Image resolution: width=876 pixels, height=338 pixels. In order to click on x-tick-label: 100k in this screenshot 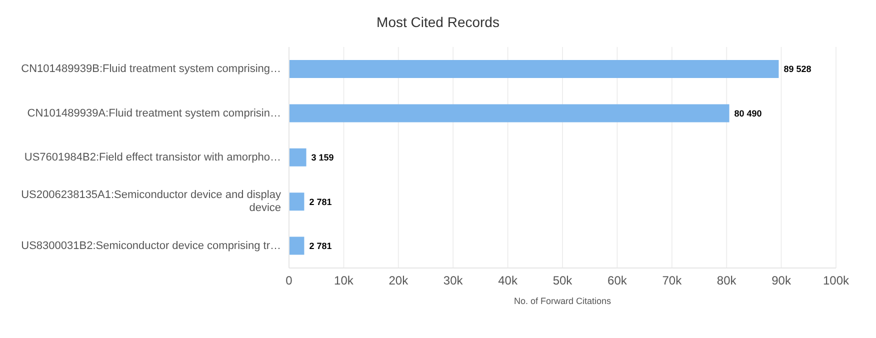, I will do `click(836, 281)`.